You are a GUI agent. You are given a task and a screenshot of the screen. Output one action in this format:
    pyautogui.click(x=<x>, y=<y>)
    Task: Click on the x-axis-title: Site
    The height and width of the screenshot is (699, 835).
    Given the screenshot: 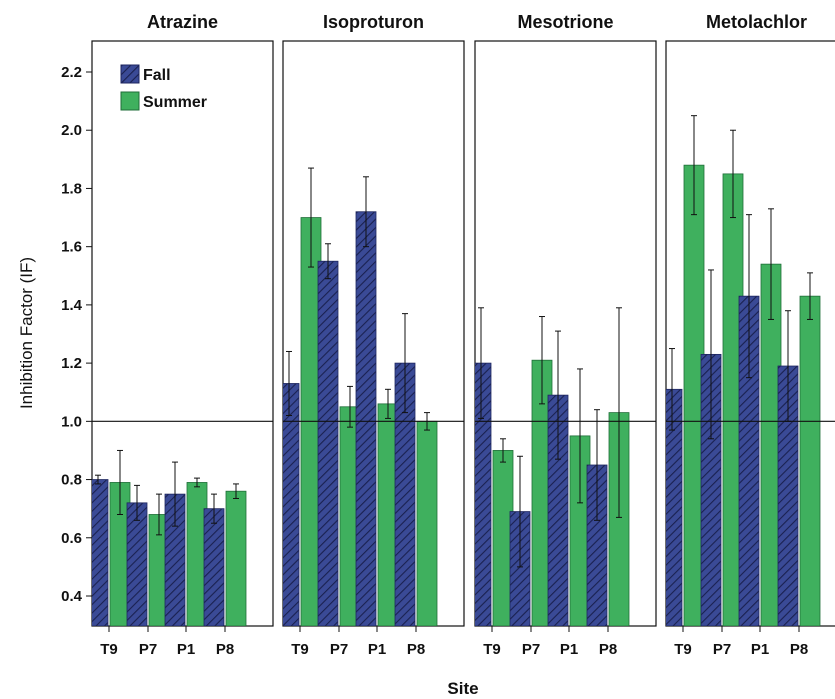 What is the action you would take?
    pyautogui.click(x=462, y=688)
    